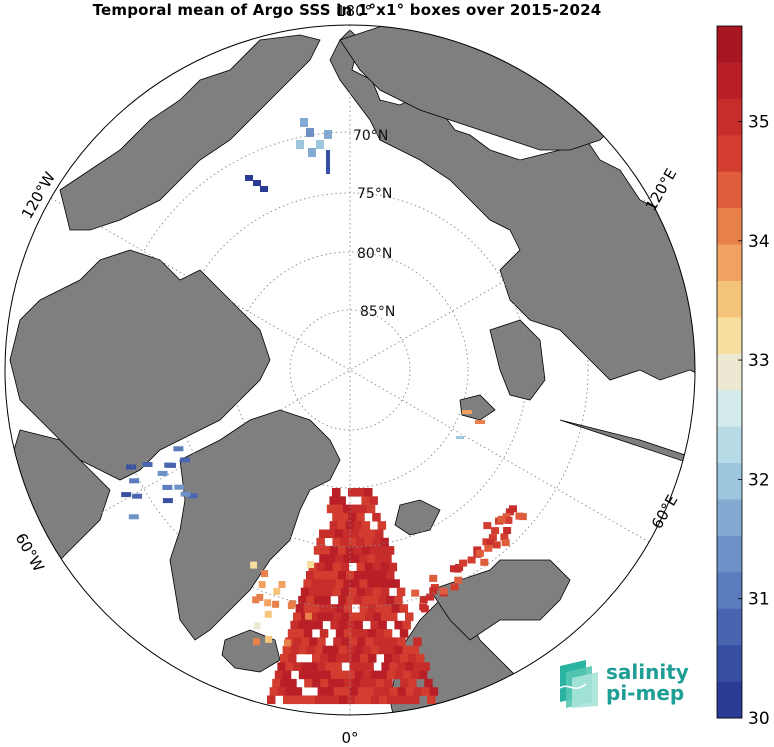 The width and height of the screenshot is (774, 747). Describe the element at coordinates (377, 312) in the screenshot. I see `lat-label-85: 85°N` at that location.